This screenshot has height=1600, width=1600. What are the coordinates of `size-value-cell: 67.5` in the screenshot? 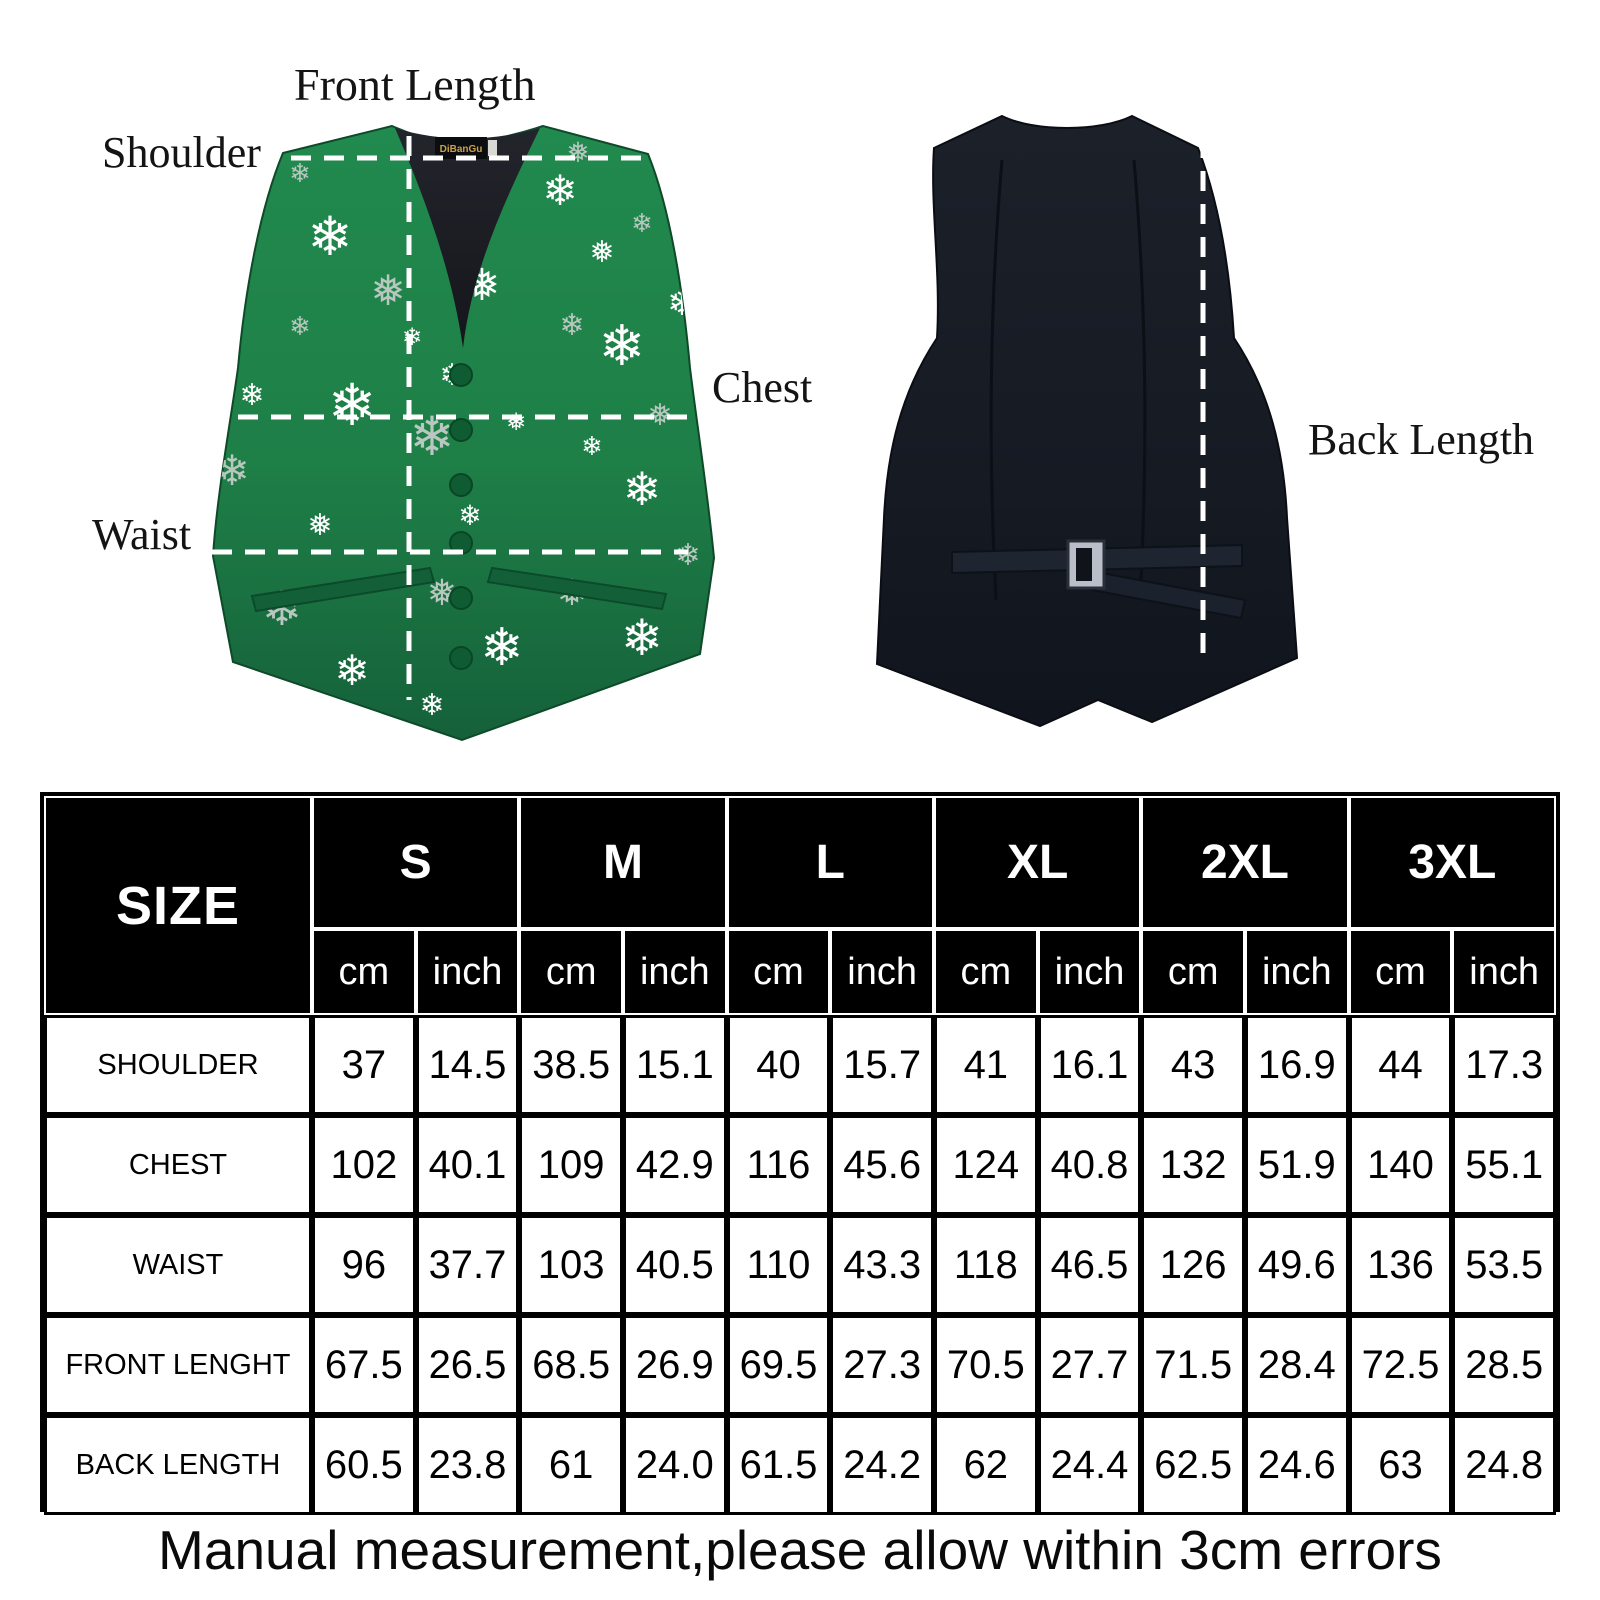 It's located at (364, 1365).